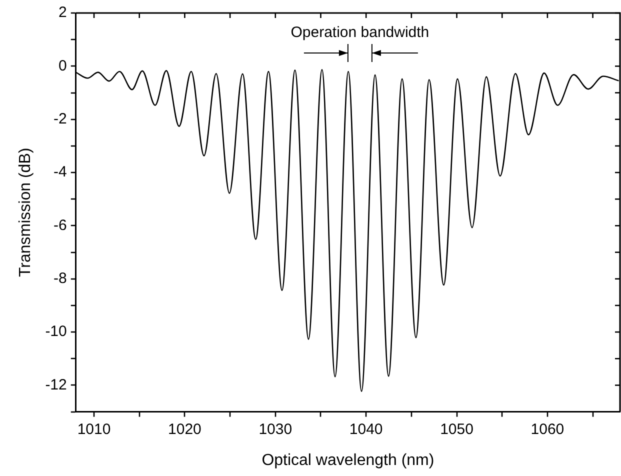 Image resolution: width=621 pixels, height=476 pixels. I want to click on y-tick-label: -2, so click(60, 119).